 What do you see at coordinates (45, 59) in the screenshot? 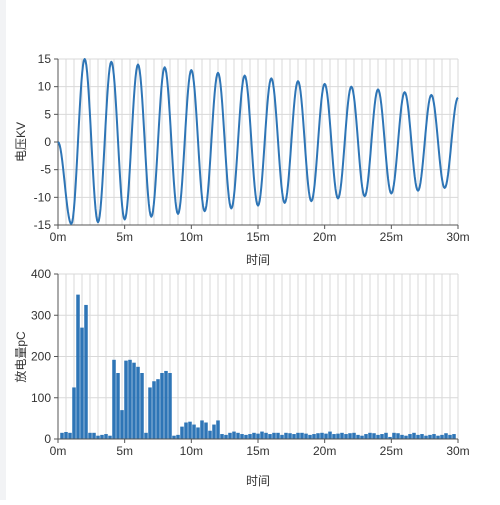
I see `voltage-y-tick-label: 15` at bounding box center [45, 59].